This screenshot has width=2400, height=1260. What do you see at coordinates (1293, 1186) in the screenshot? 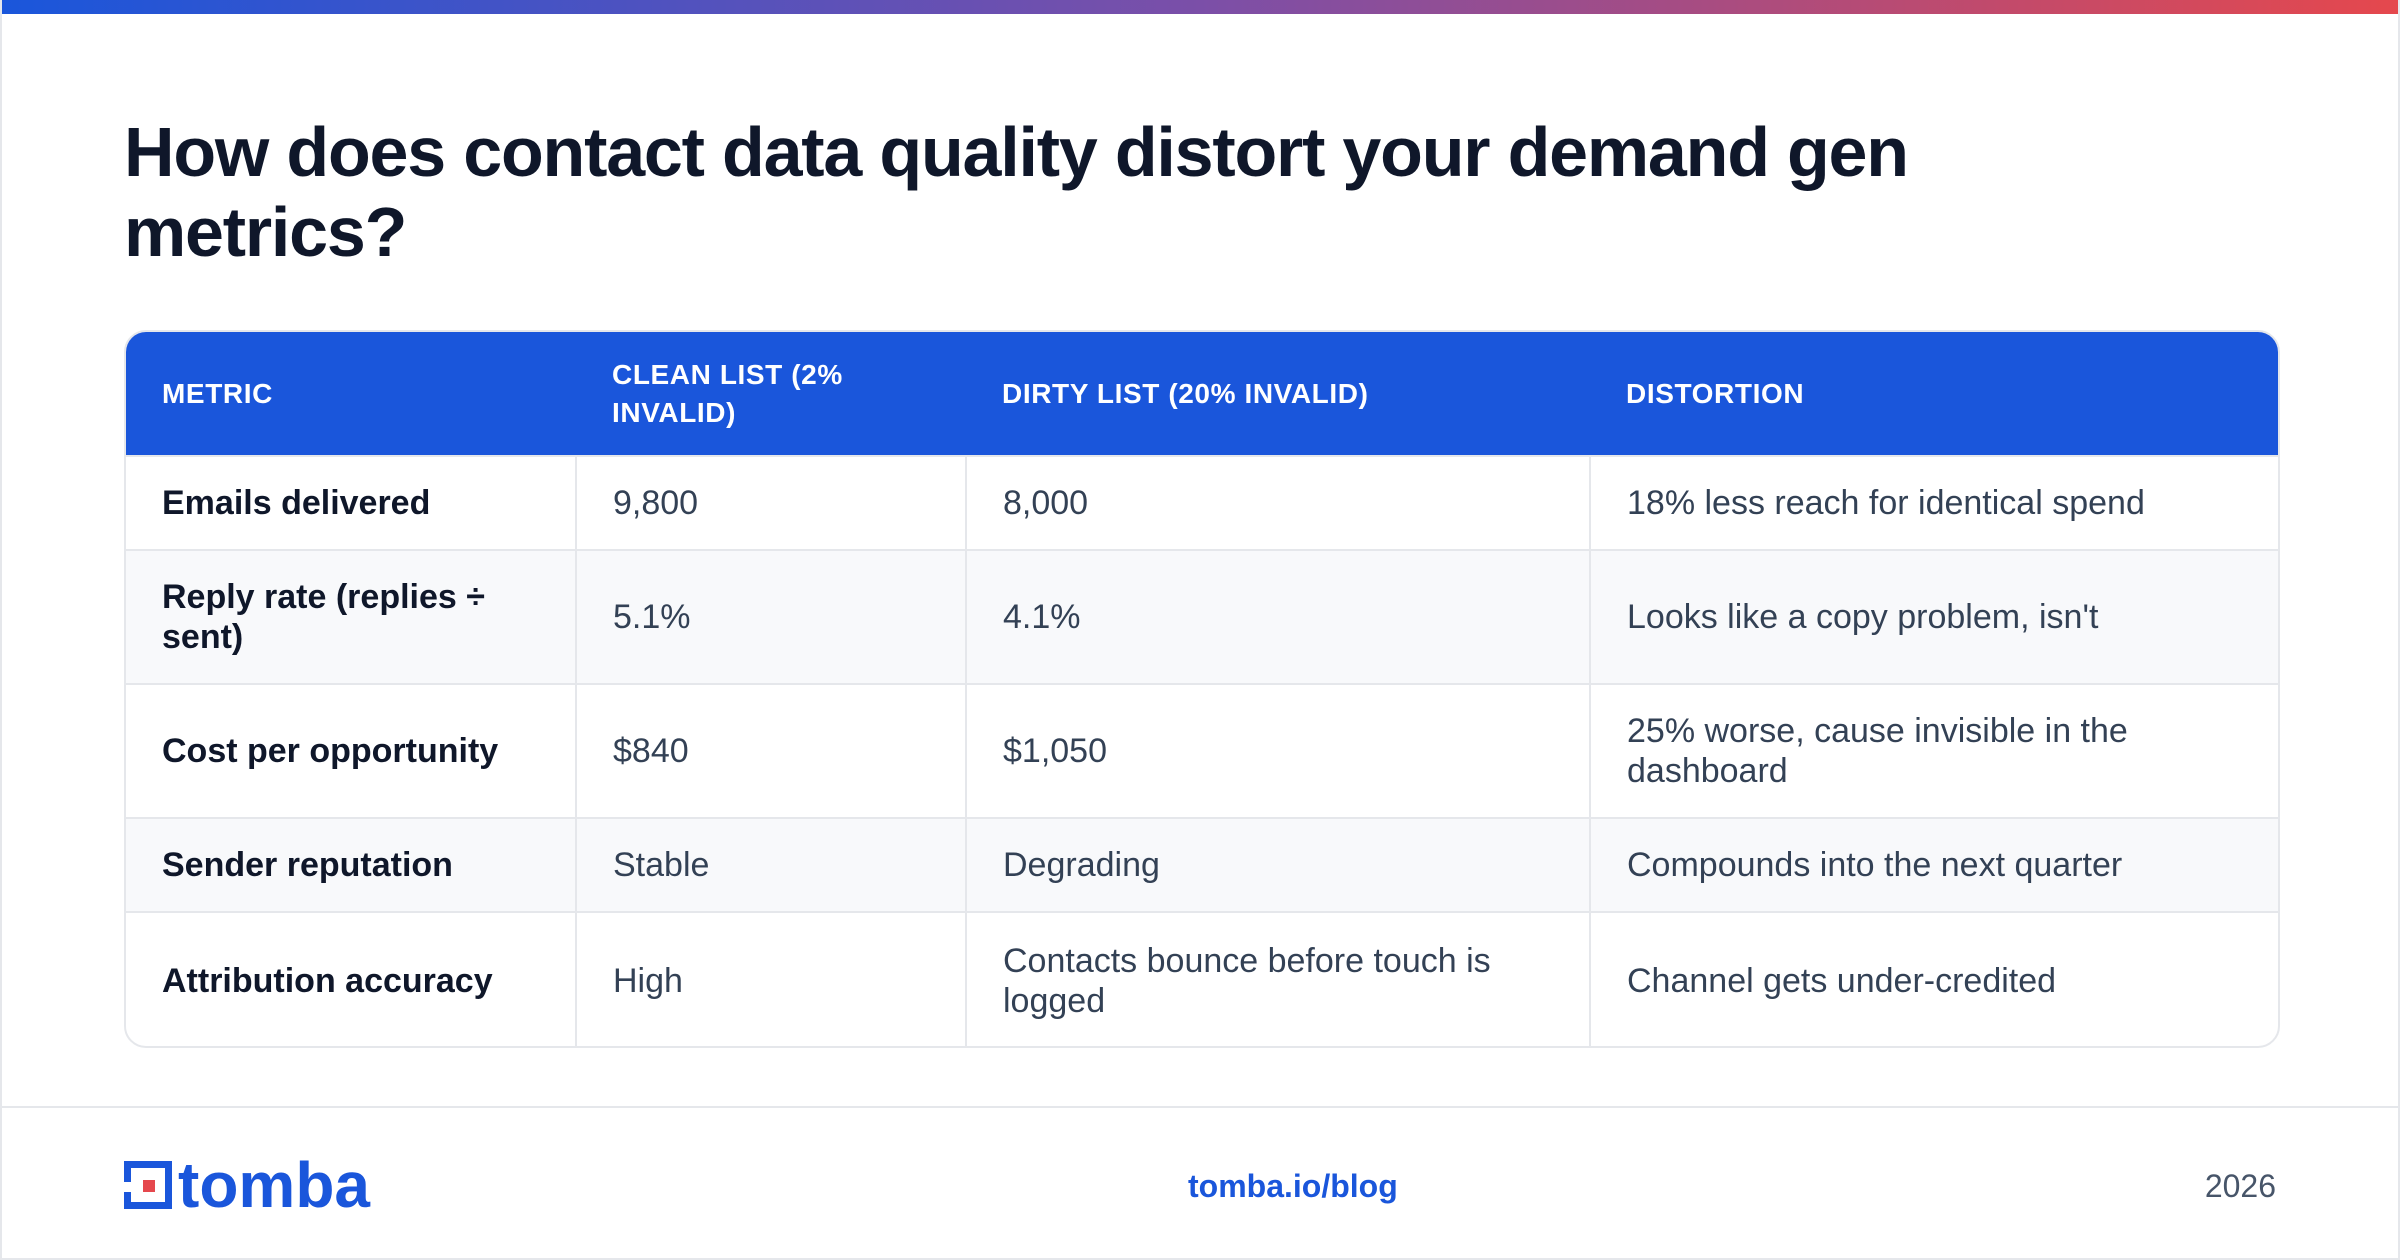
I see `blog-link: tomba.io/blog` at bounding box center [1293, 1186].